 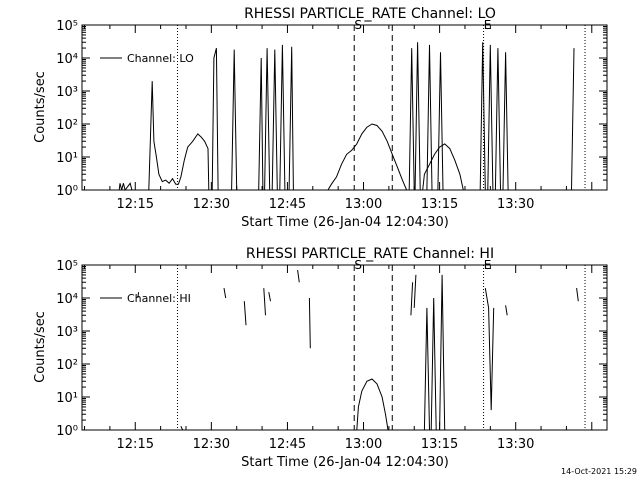 What do you see at coordinates (358, 265) in the screenshot?
I see `hi-event-label: S` at bounding box center [358, 265].